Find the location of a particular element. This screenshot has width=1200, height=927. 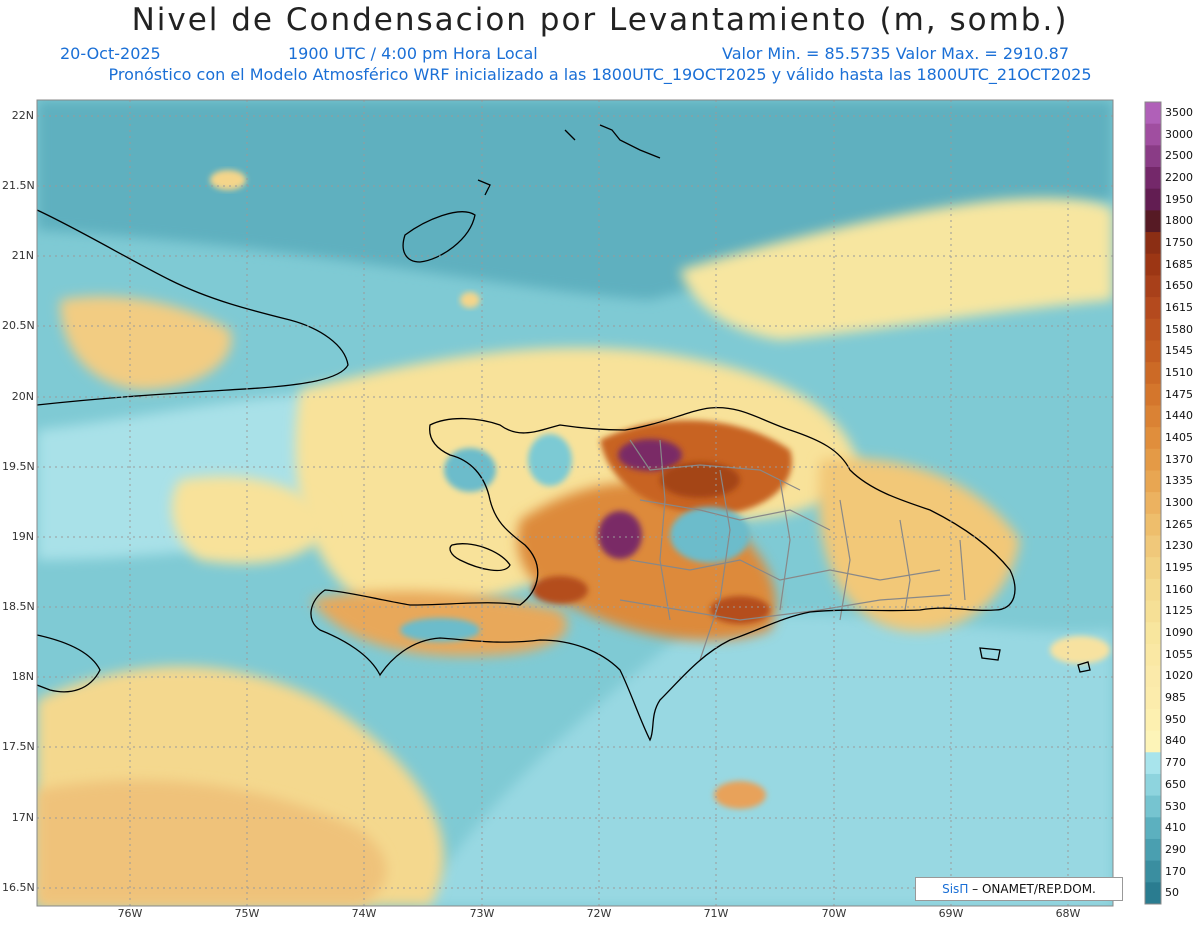

lon-label: 69W is located at coordinates (951, 913).